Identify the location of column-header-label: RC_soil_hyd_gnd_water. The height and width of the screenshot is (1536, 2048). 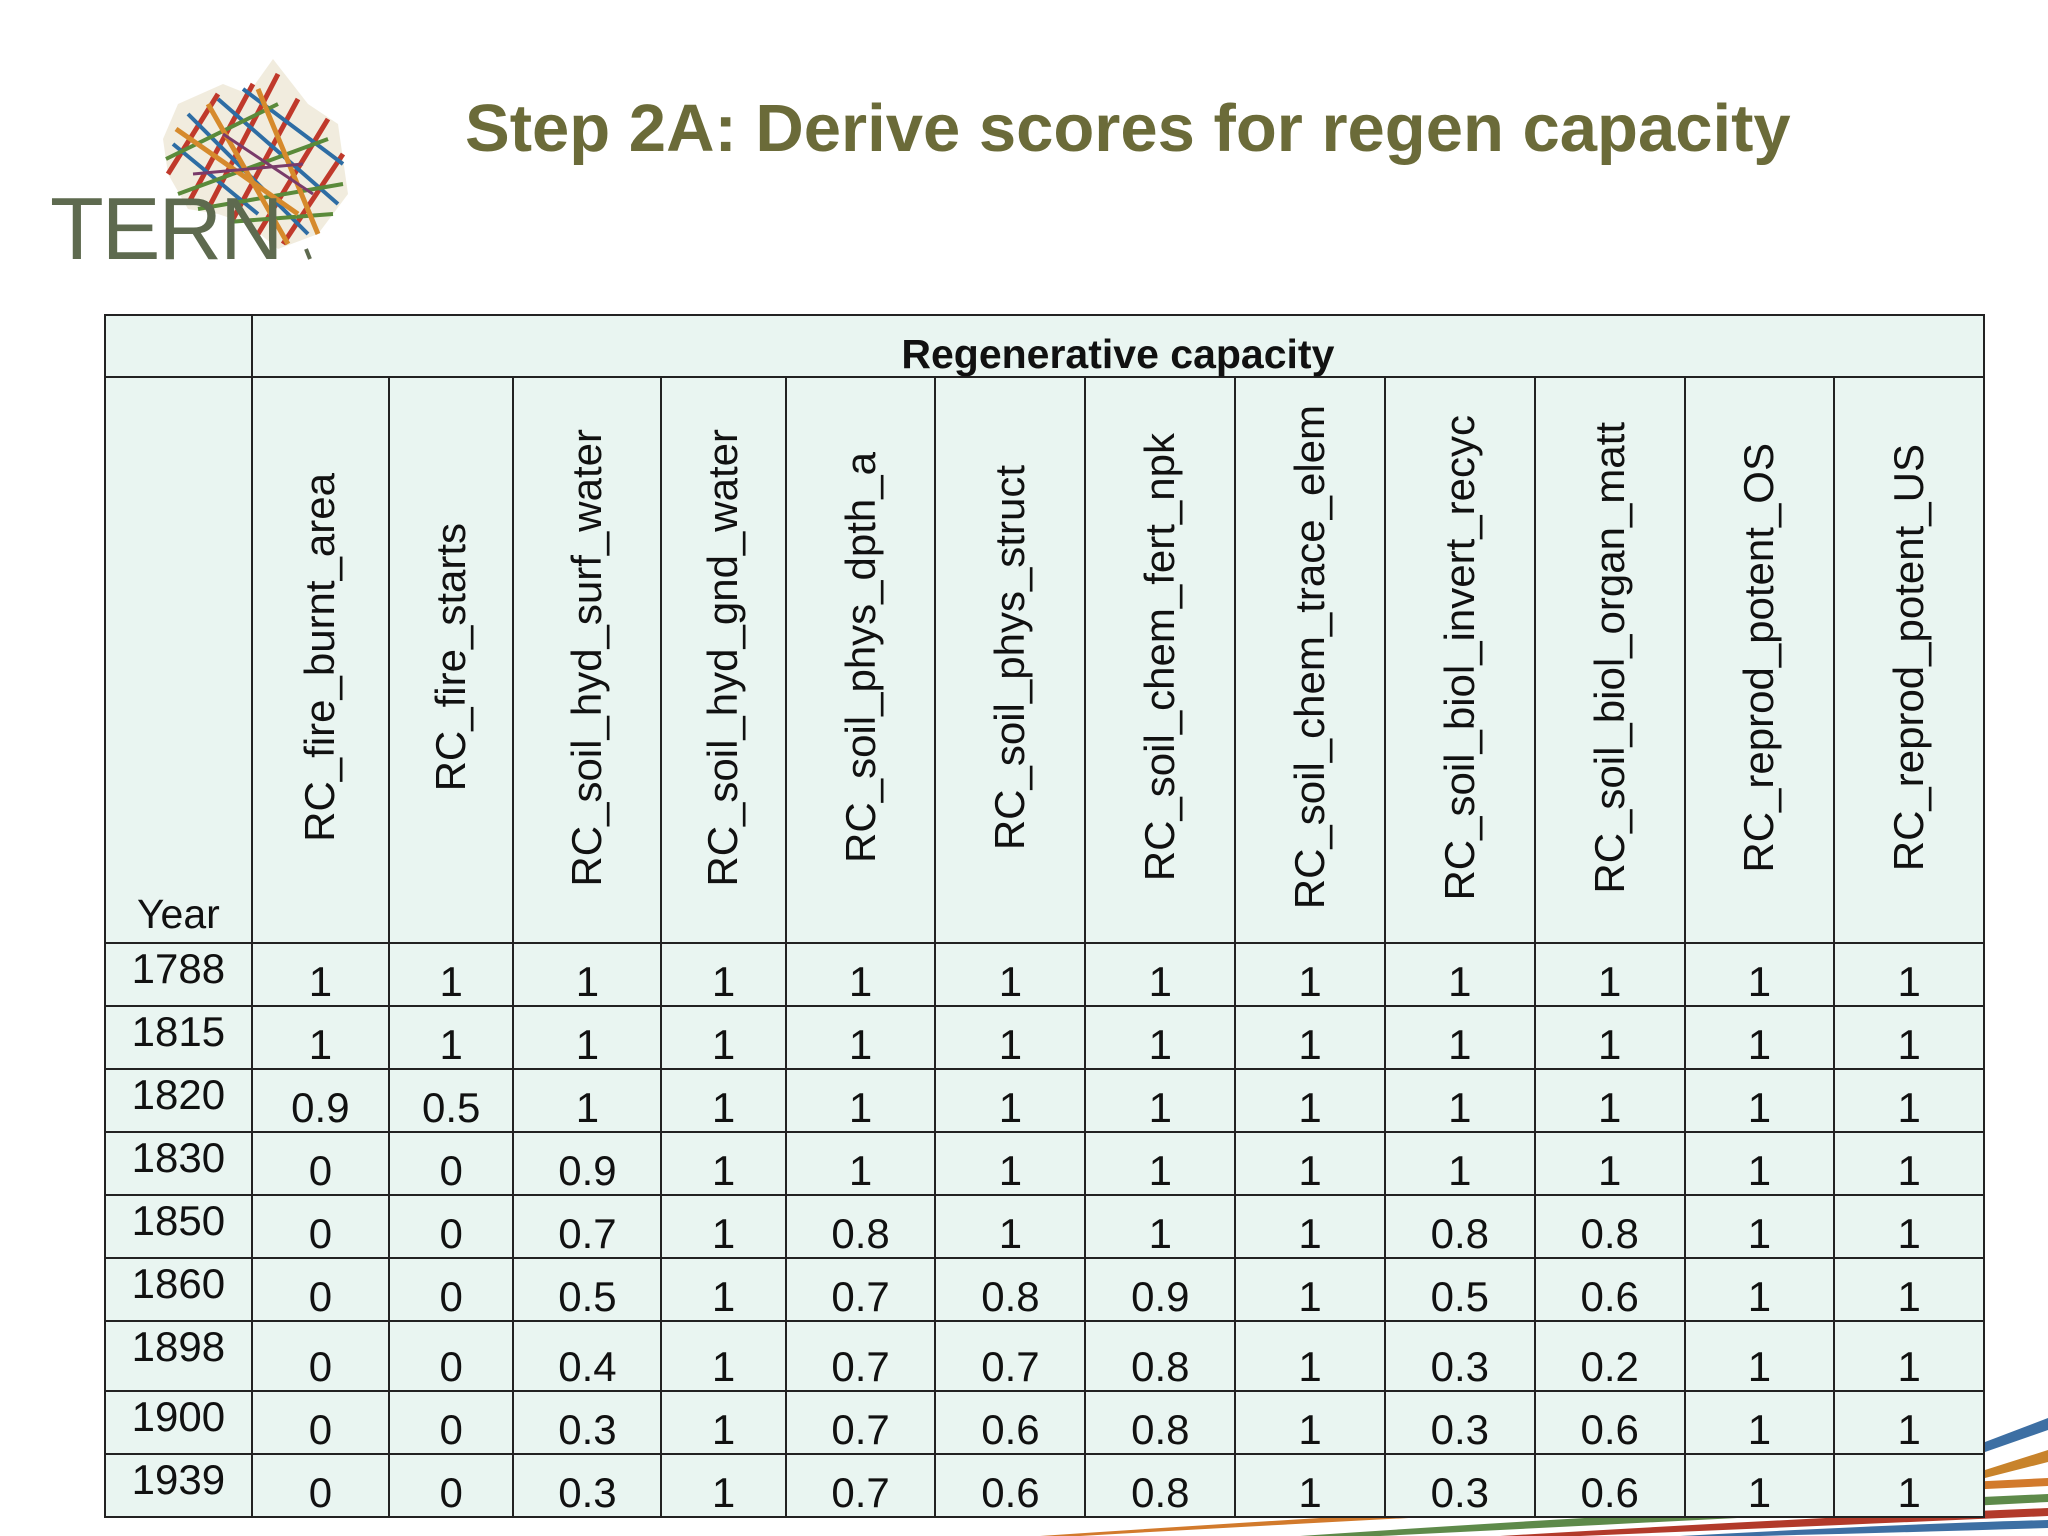
(723, 657).